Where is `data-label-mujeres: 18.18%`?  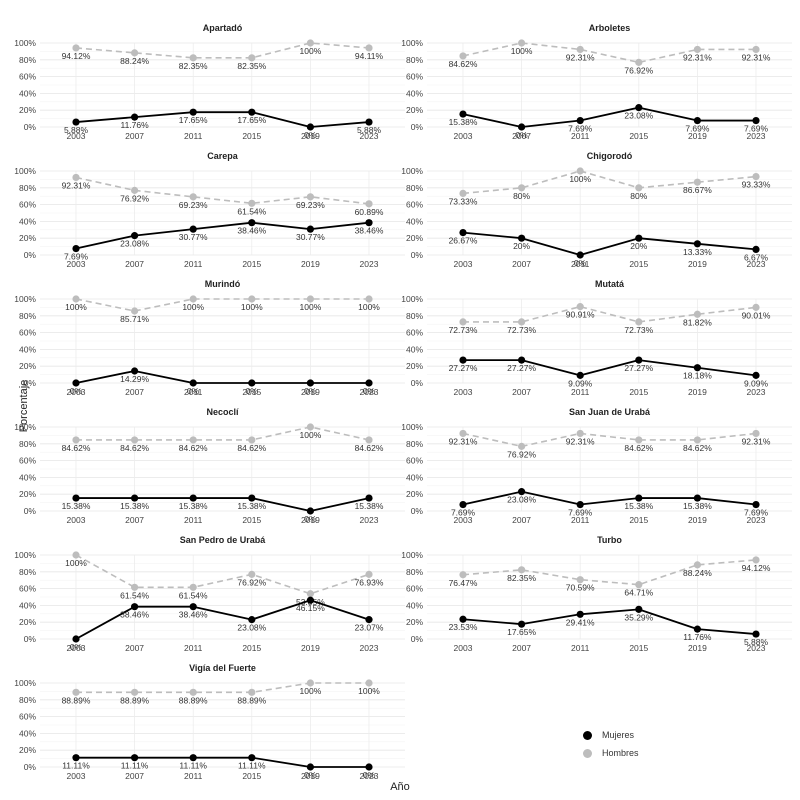
data-label-mujeres: 18.18% is located at coordinates (697, 376).